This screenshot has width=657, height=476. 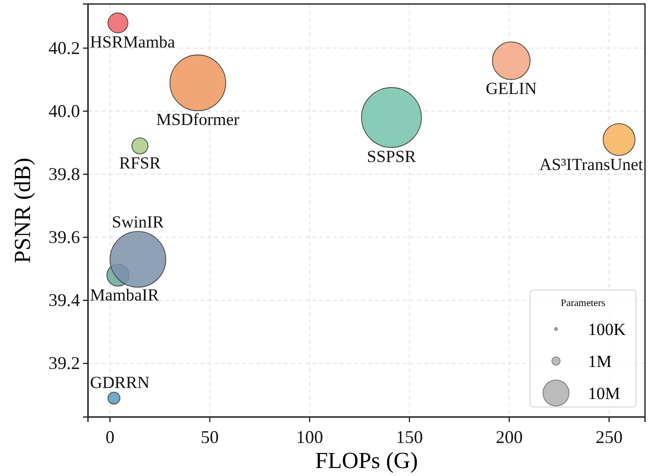 I want to click on y-tick-label: 39.2, so click(x=64, y=363).